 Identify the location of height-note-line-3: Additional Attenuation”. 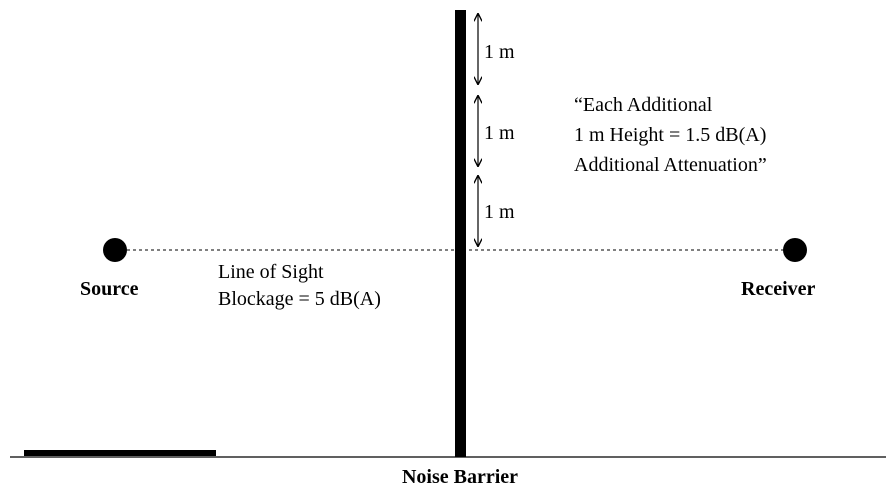
(670, 165).